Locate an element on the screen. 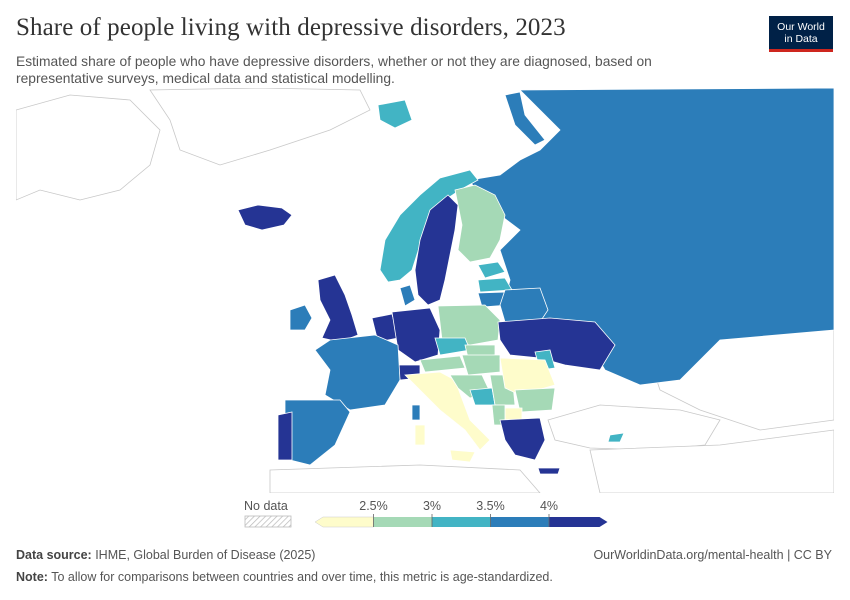 This screenshot has height=600, width=850. country-portugal is located at coordinates (285, 436).